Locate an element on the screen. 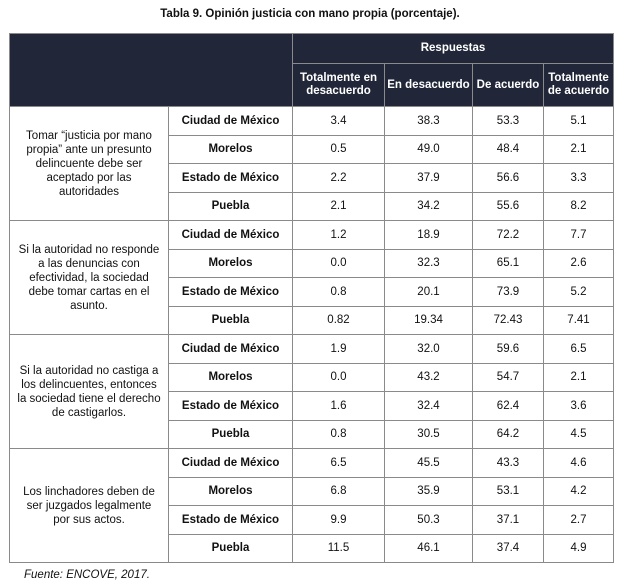 The image size is (620, 588). table-row: Puebla 11.5 46.1 37.4 4.9 is located at coordinates (312, 548).